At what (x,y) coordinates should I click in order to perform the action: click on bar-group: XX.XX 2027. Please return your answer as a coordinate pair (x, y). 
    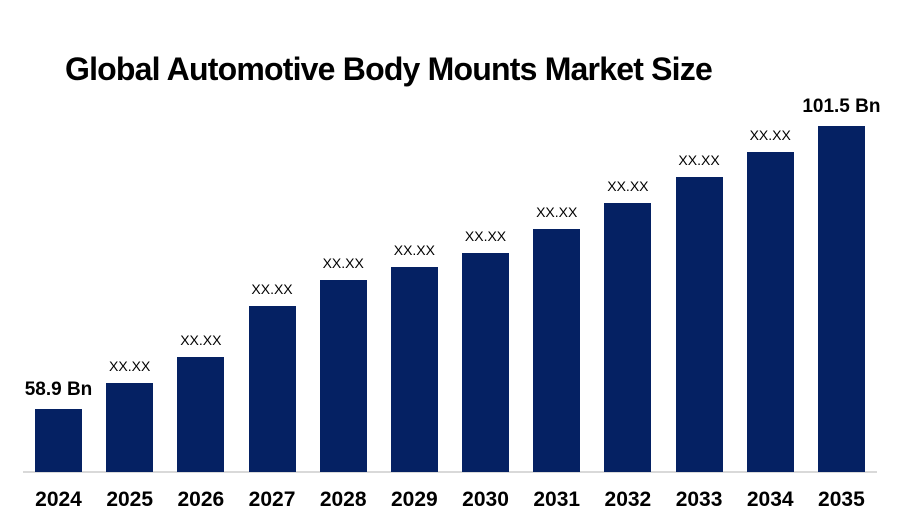
    Looking at the image, I should click on (272, 255).